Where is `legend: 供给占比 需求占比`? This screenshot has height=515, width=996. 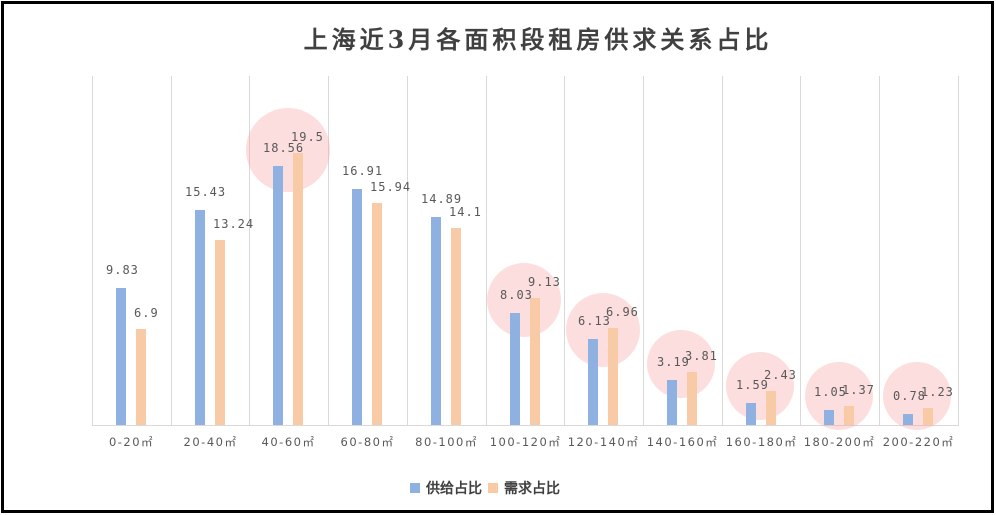
legend: 供给占比 需求占比 is located at coordinates (488, 488).